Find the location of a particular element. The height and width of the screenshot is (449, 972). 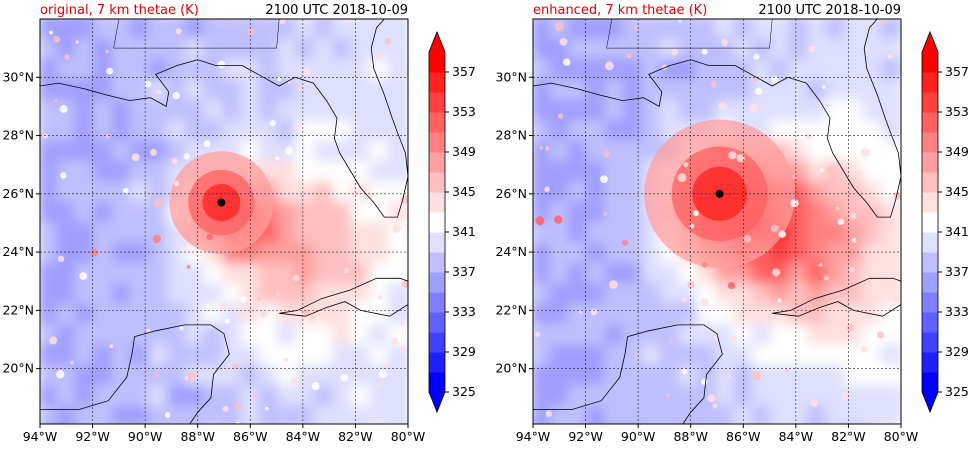

colorbar-tick-label: 337 is located at coordinates (957, 271).